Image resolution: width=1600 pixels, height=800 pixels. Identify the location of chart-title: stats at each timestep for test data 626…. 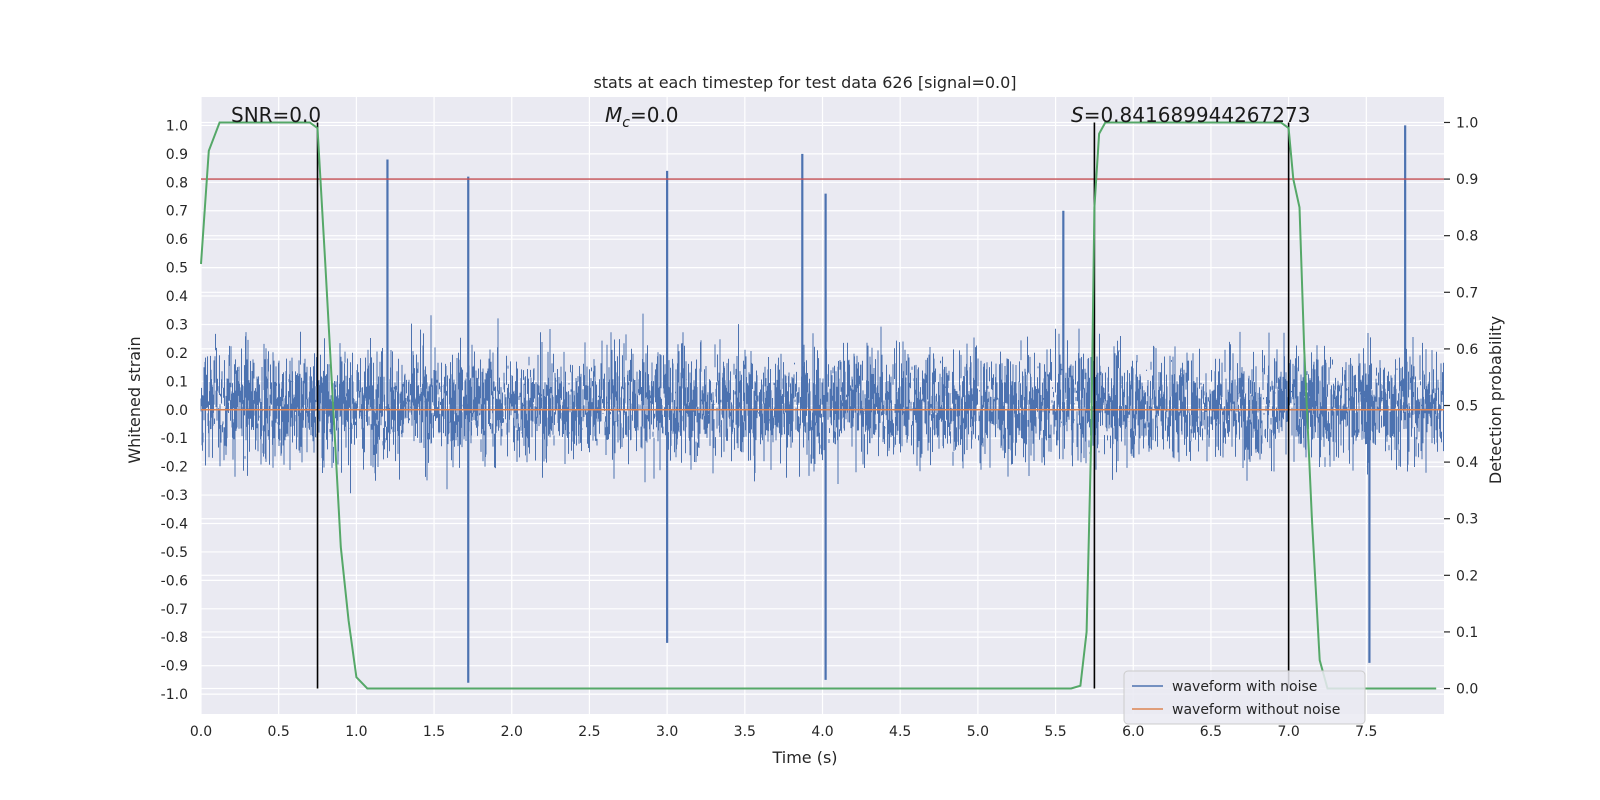
(804, 82).